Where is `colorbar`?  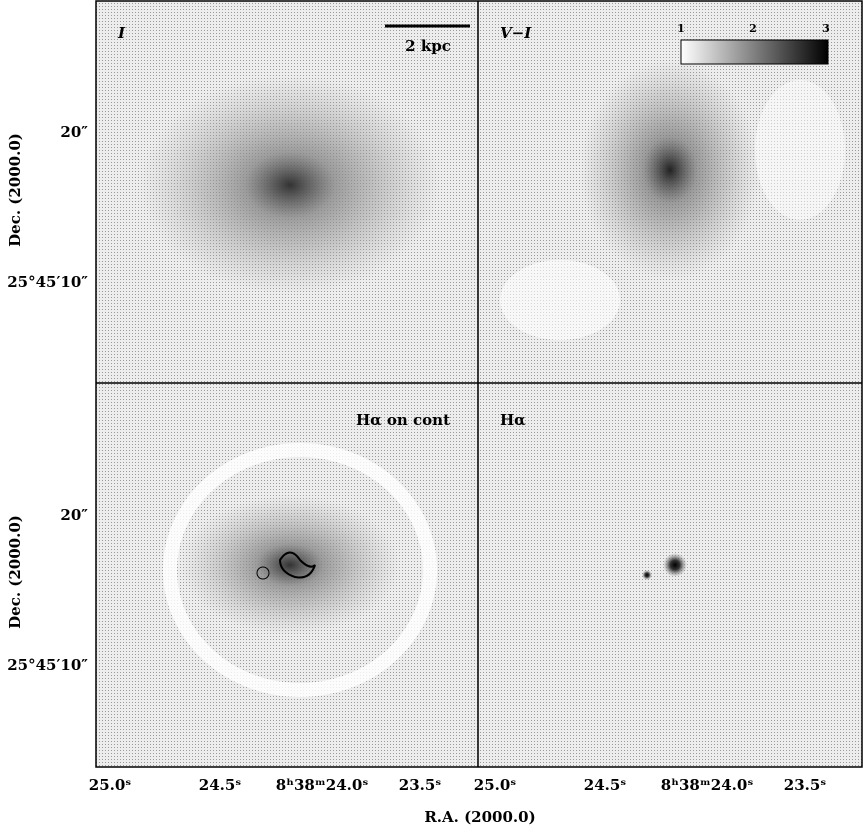 colorbar is located at coordinates (754, 52).